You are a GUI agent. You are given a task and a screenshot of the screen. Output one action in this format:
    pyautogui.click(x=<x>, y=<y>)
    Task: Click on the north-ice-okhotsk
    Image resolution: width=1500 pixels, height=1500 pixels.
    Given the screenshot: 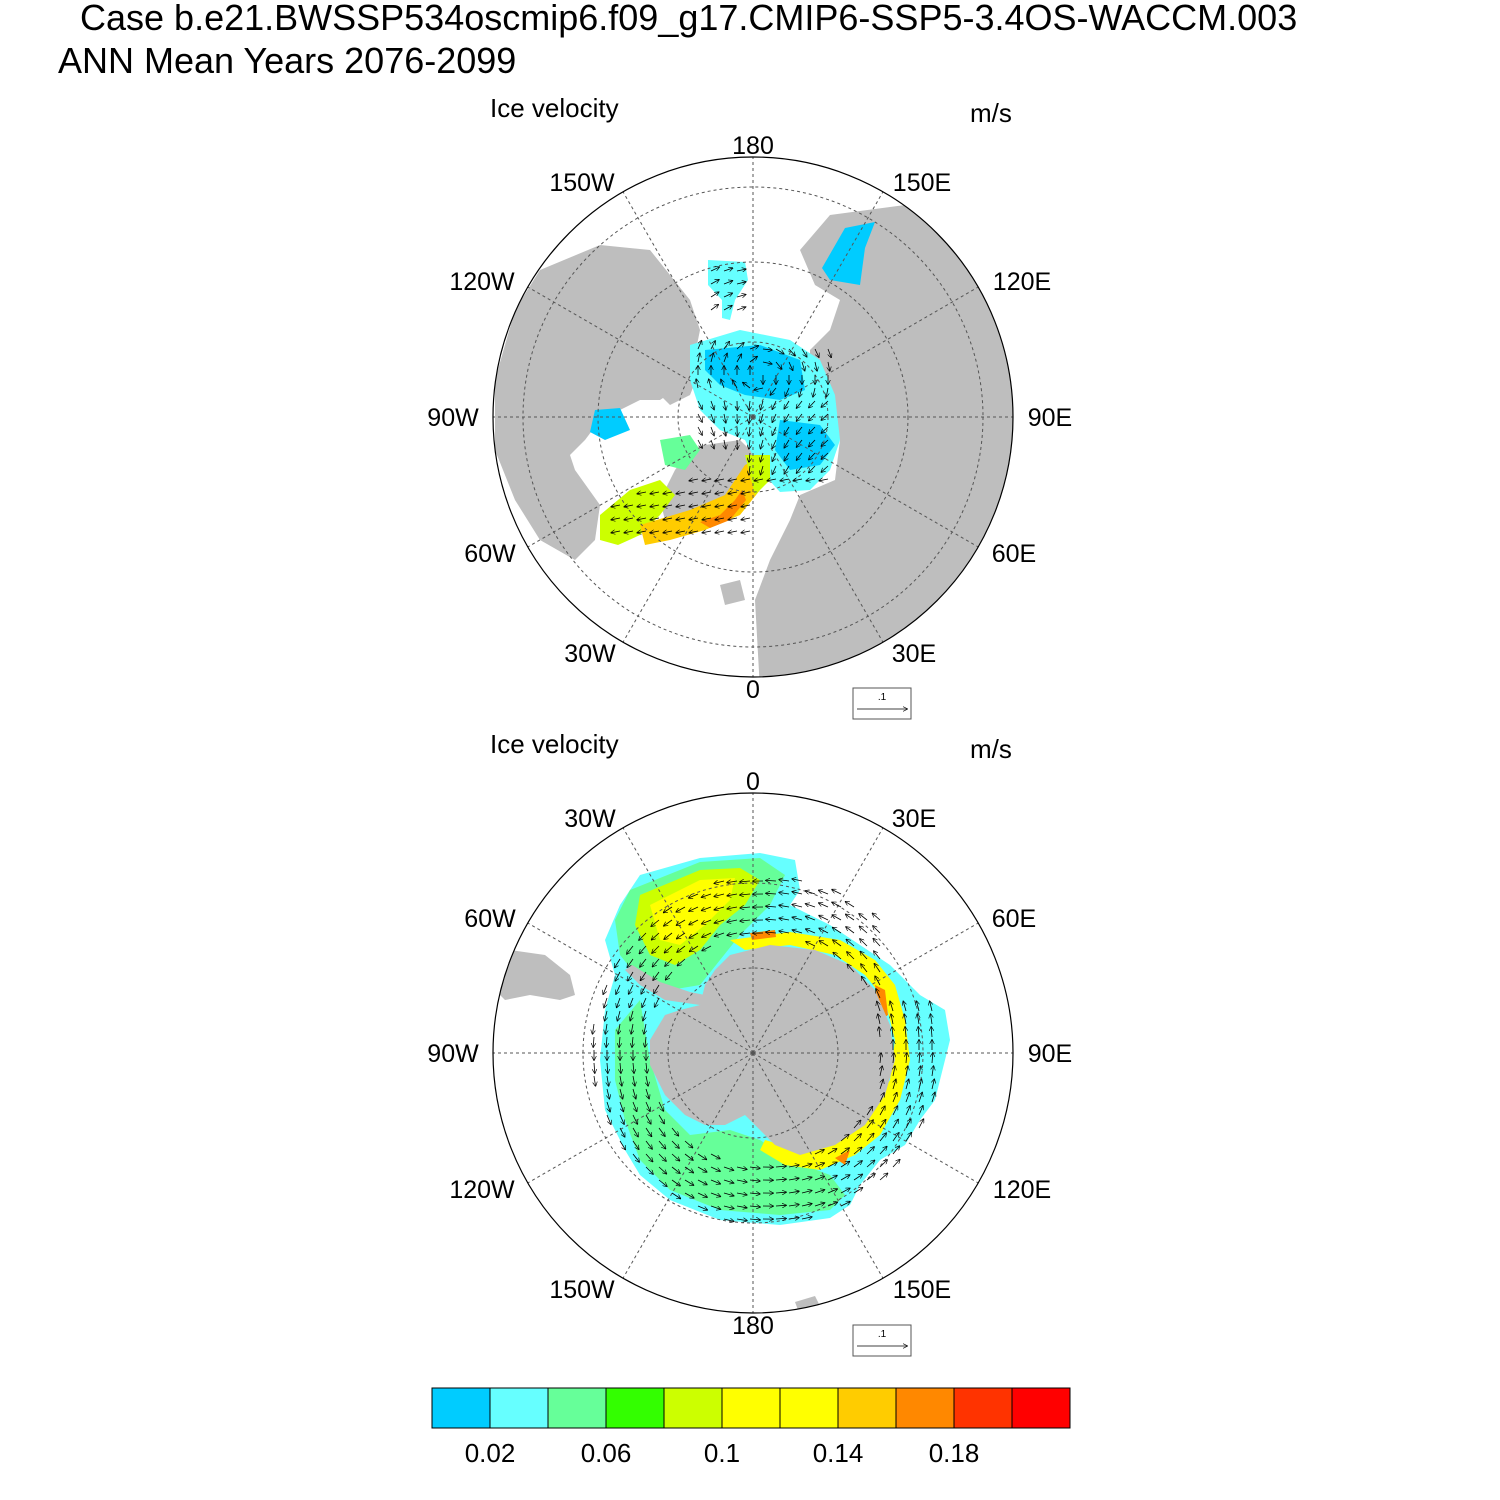 What is the action you would take?
    pyautogui.click(x=848, y=253)
    